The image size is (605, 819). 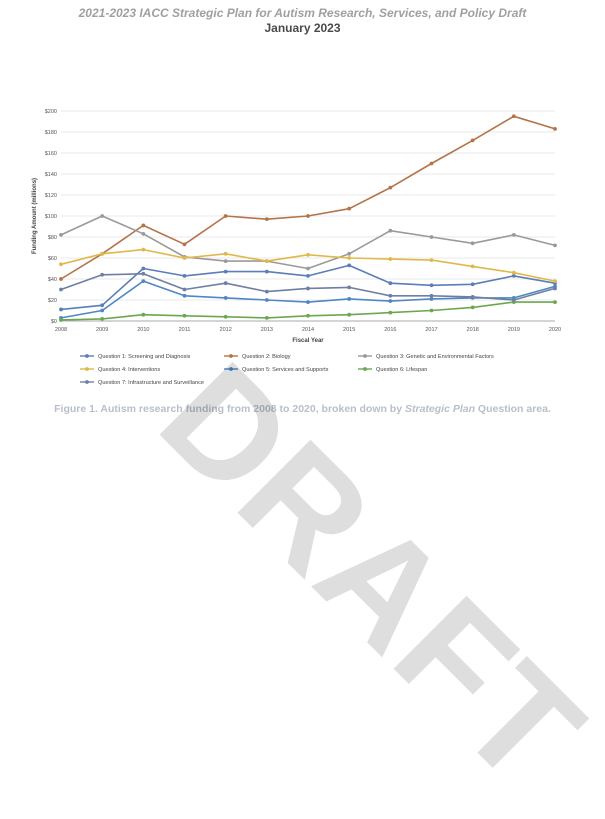 What do you see at coordinates (51, 196) in the screenshot?
I see `y-tick-label: $120` at bounding box center [51, 196].